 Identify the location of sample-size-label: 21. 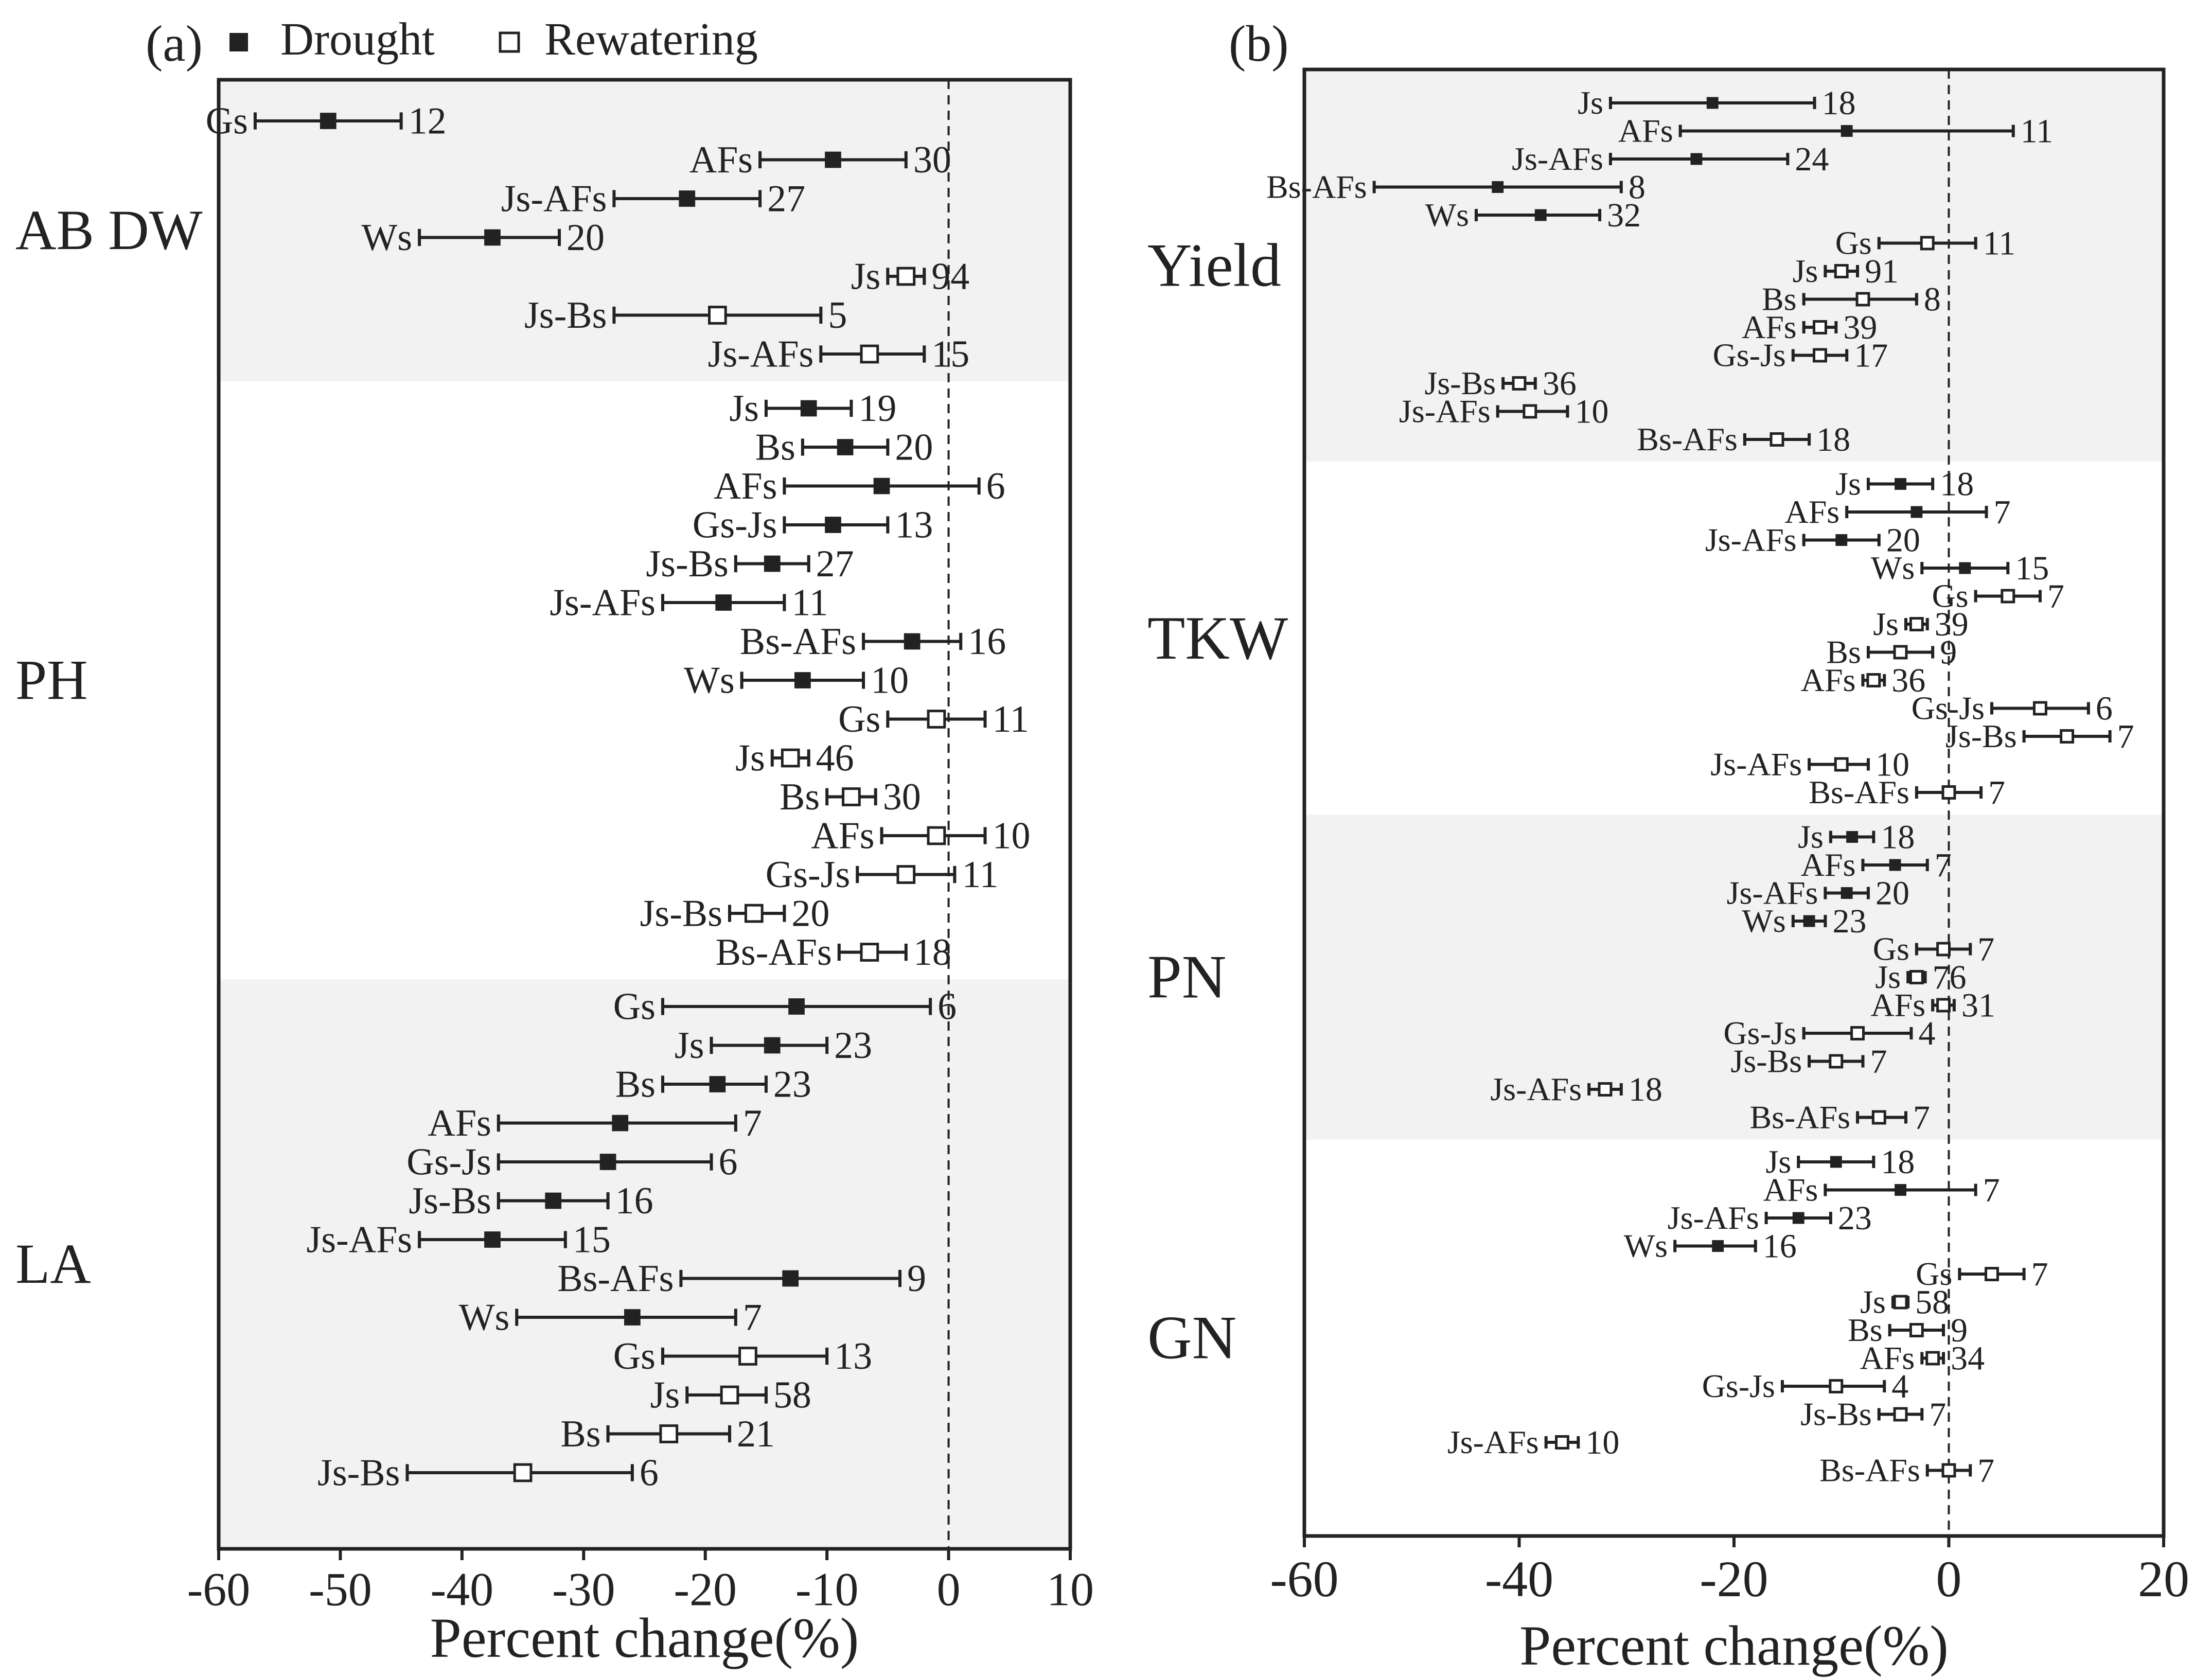
(756, 1434).